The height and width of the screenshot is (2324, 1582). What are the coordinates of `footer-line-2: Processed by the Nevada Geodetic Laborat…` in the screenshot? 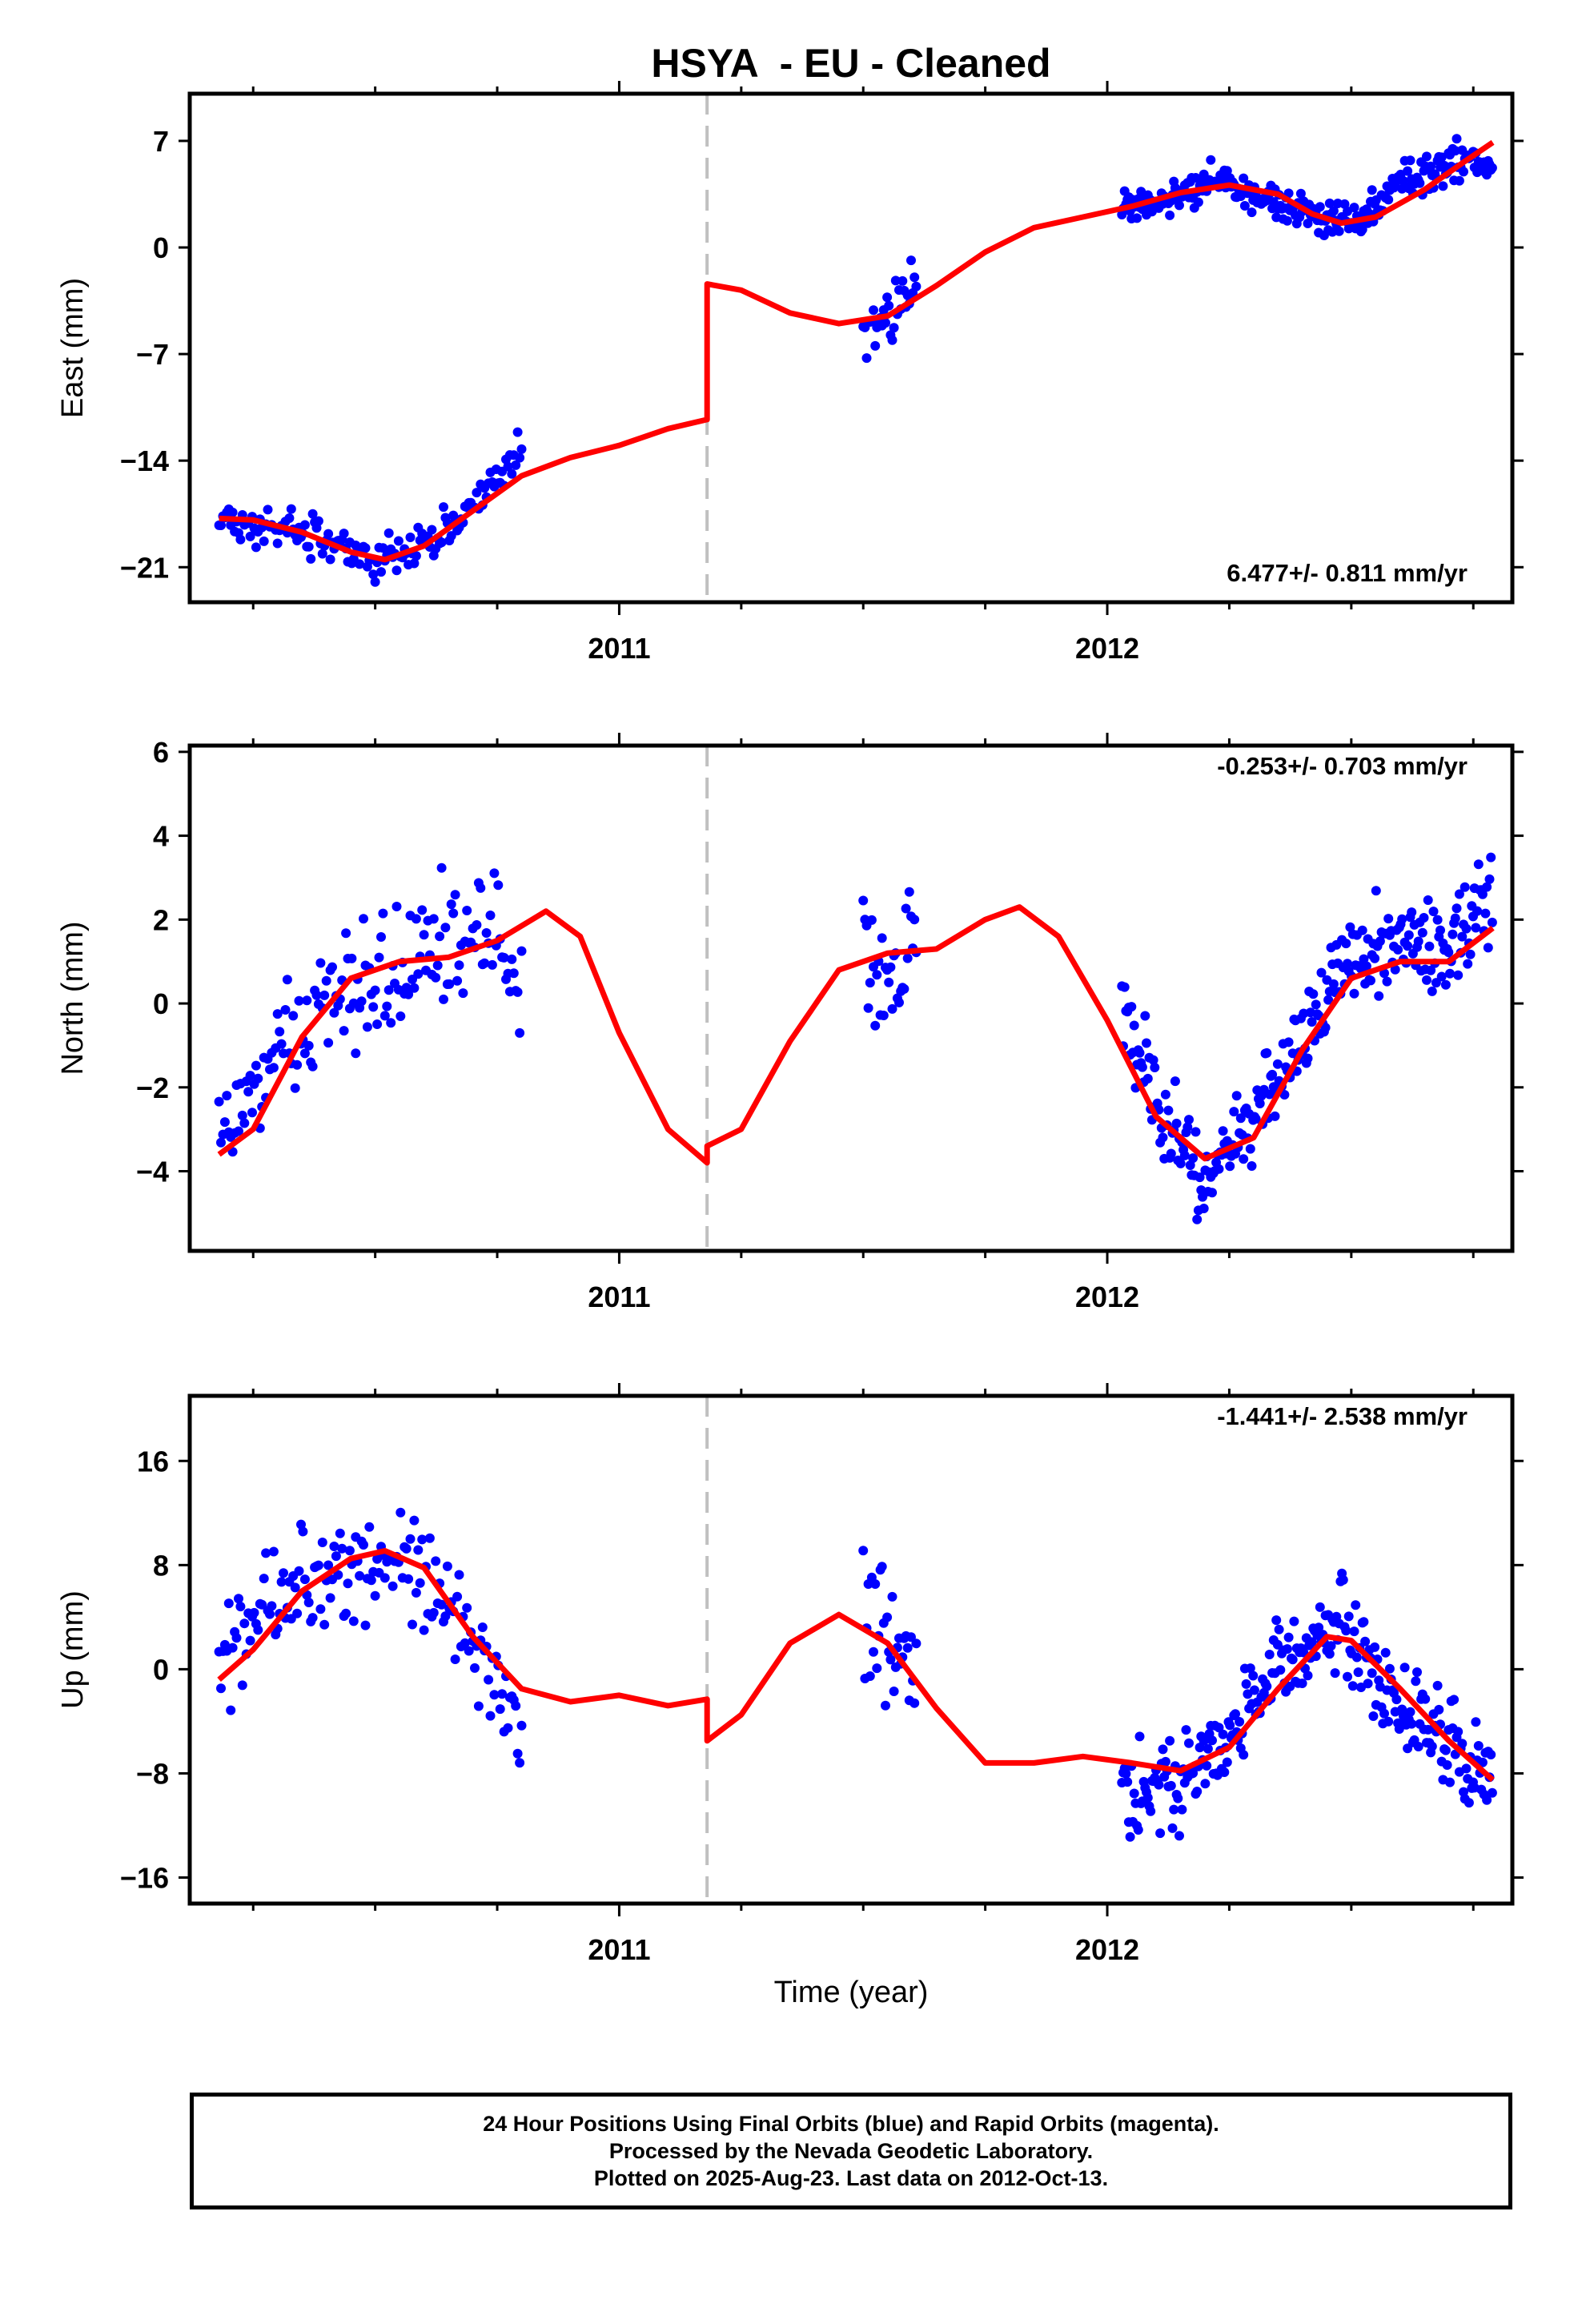 It's located at (851, 2151).